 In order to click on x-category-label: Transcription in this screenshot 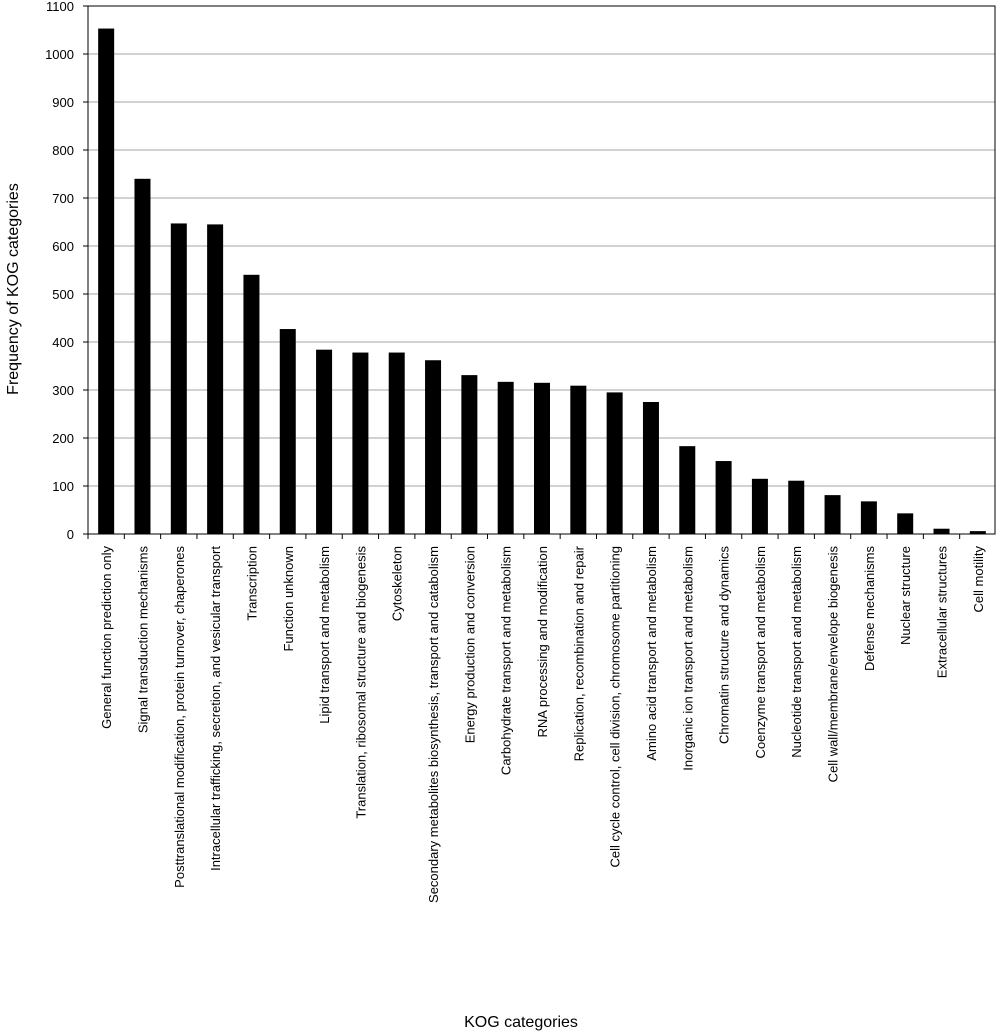, I will do `click(251, 583)`.